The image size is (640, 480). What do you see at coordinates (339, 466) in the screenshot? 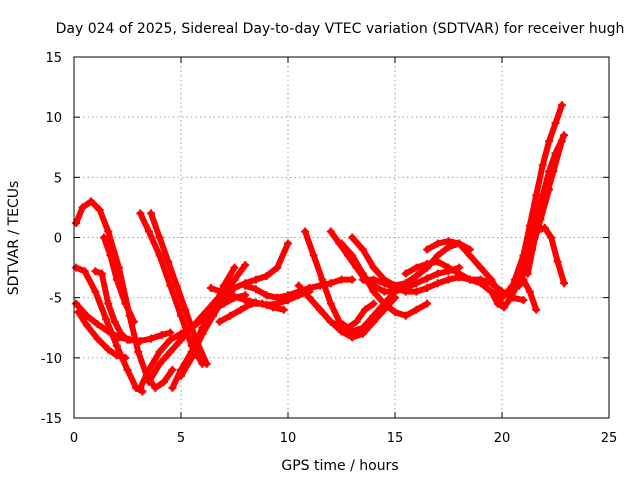
I see `x-axis-label: GPS time / hours` at bounding box center [339, 466].